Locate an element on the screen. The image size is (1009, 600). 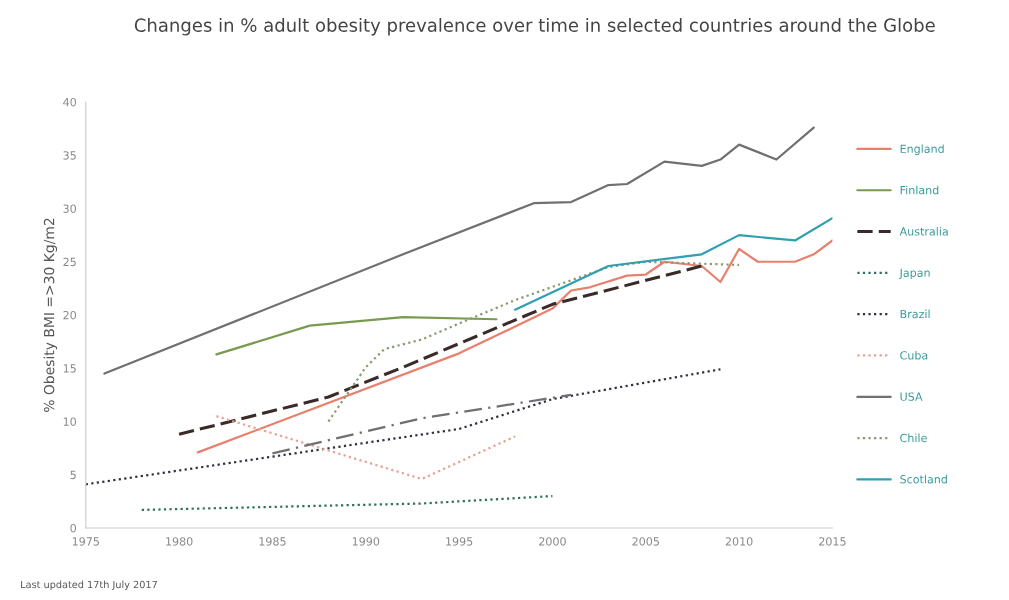
x-tick-label: 2015 is located at coordinates (832, 541).